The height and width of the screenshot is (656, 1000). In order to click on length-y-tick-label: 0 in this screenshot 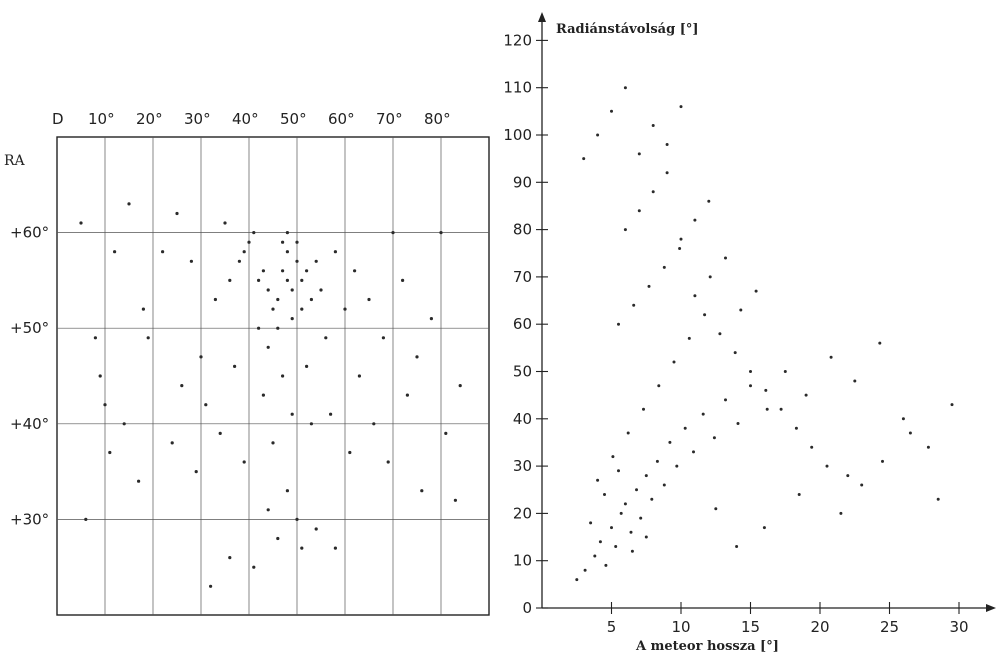, I will do `click(527, 608)`.